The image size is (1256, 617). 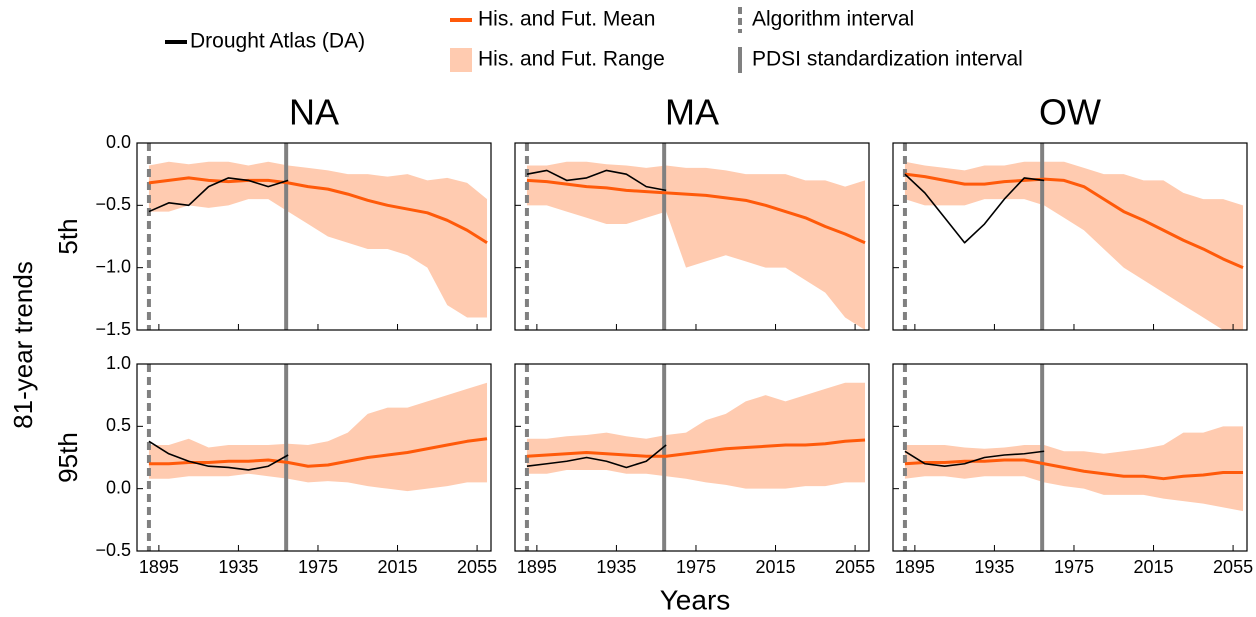 What do you see at coordinates (23, 345) in the screenshot?
I see `y-axis-label: 81-year trends` at bounding box center [23, 345].